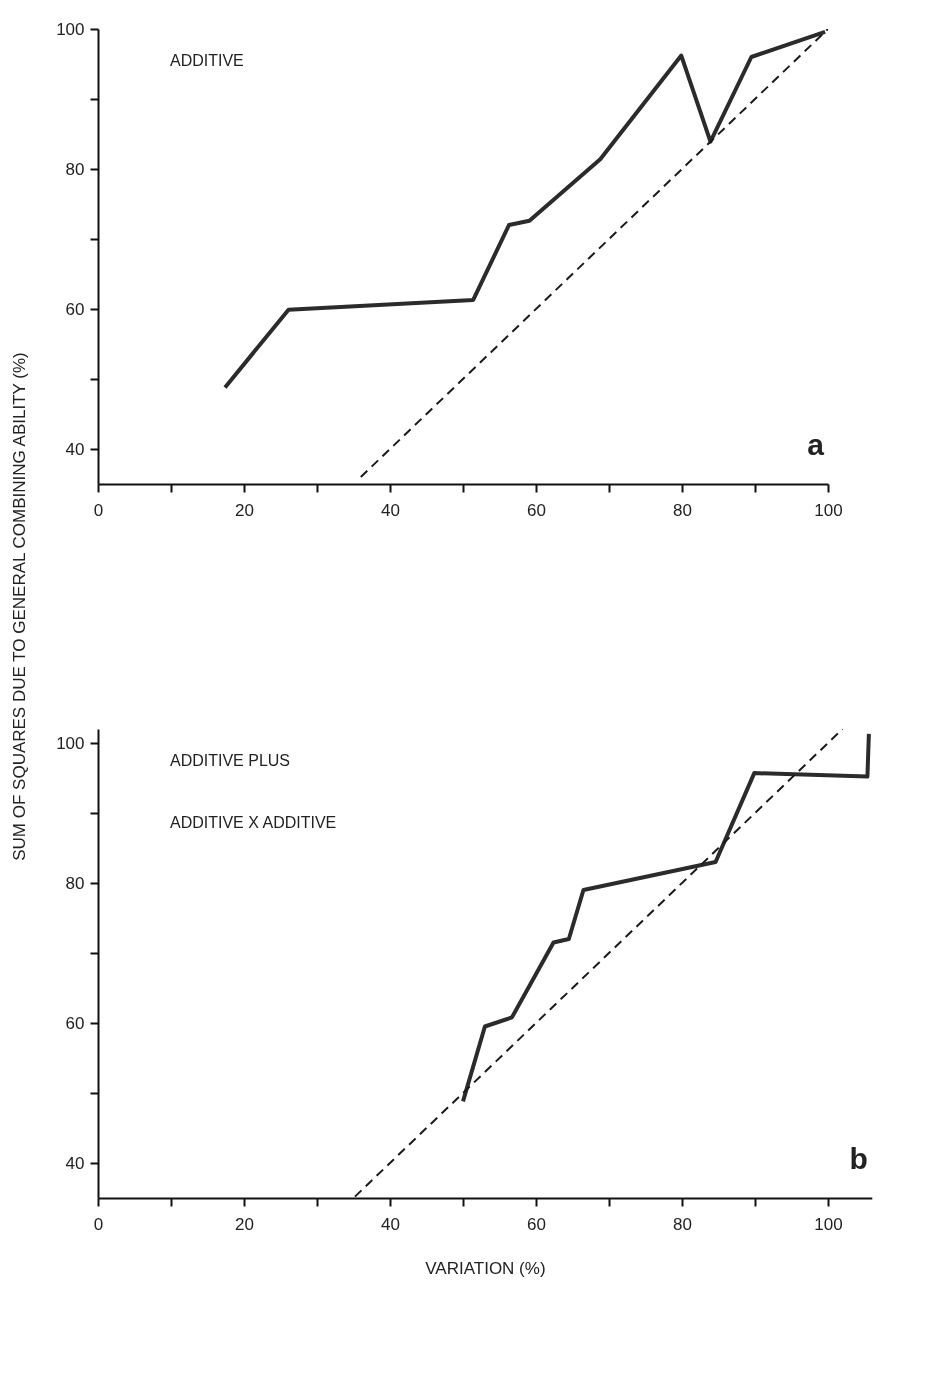  Describe the element at coordinates (666, 917) in the screenshot. I see `line-series` at that location.